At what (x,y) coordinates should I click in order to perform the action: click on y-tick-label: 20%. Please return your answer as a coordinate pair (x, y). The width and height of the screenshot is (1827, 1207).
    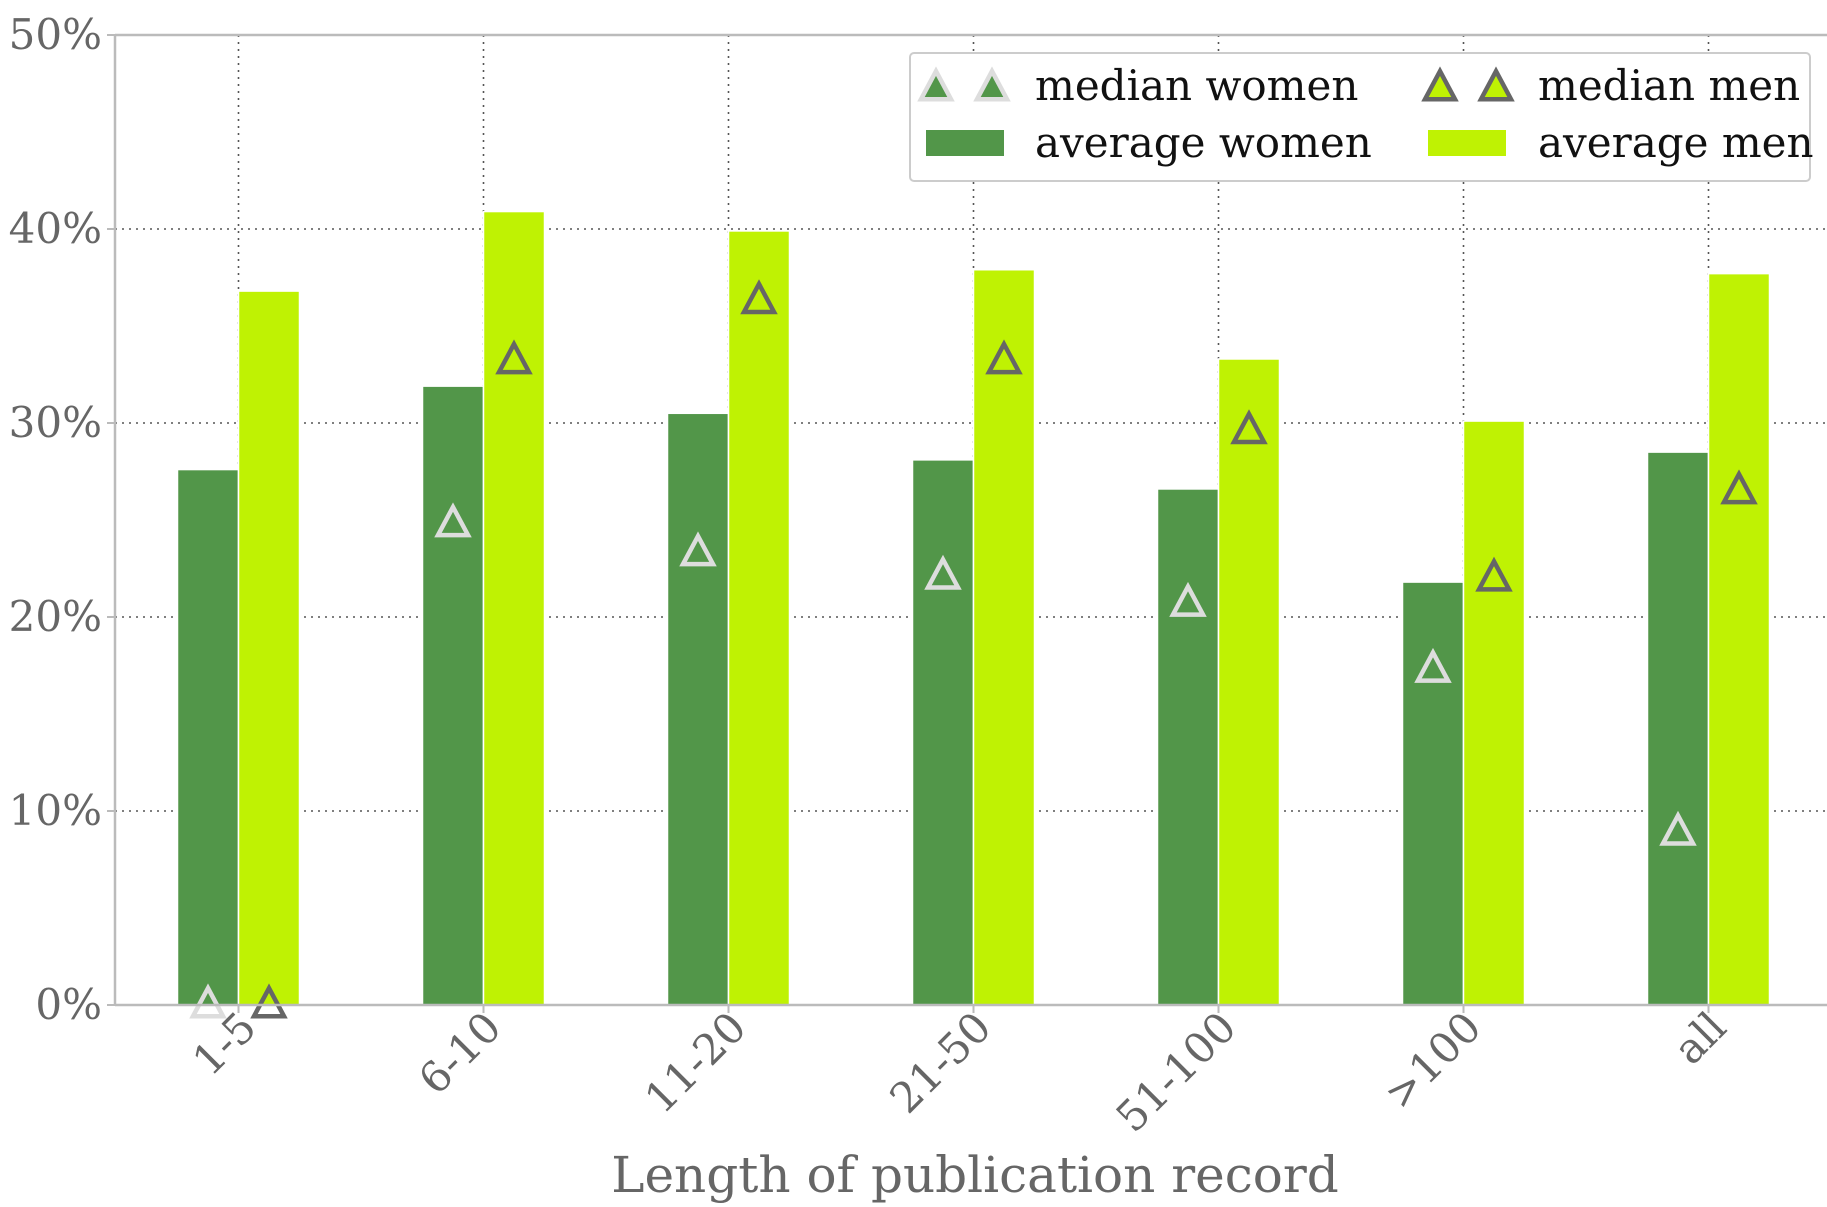
    Looking at the image, I should click on (55, 616).